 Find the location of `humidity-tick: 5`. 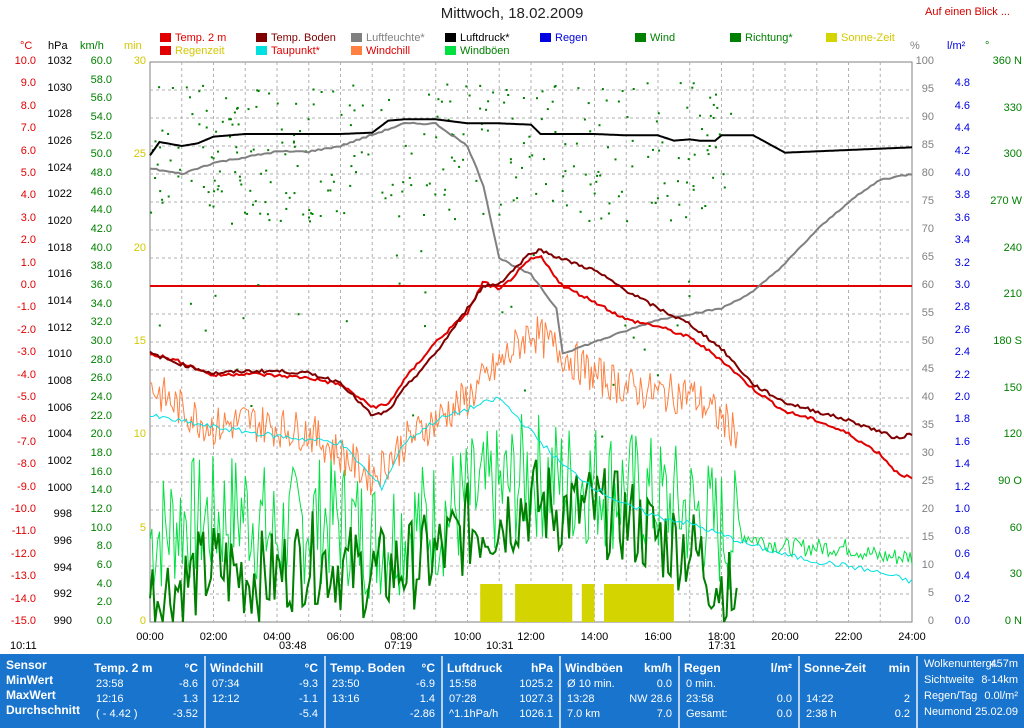

humidity-tick: 5 is located at coordinates (930, 593).